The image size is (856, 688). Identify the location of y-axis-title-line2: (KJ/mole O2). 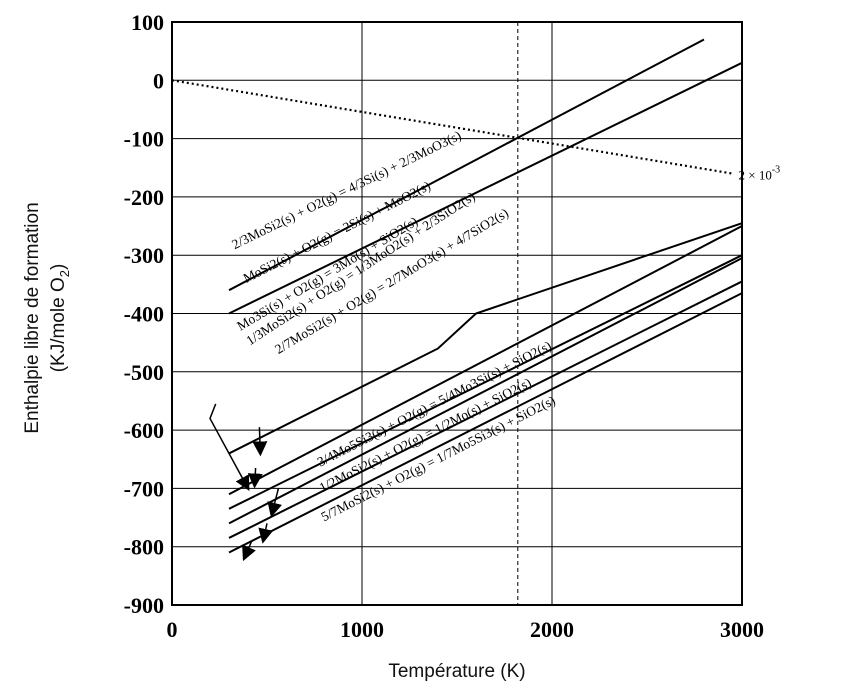
(60, 318).